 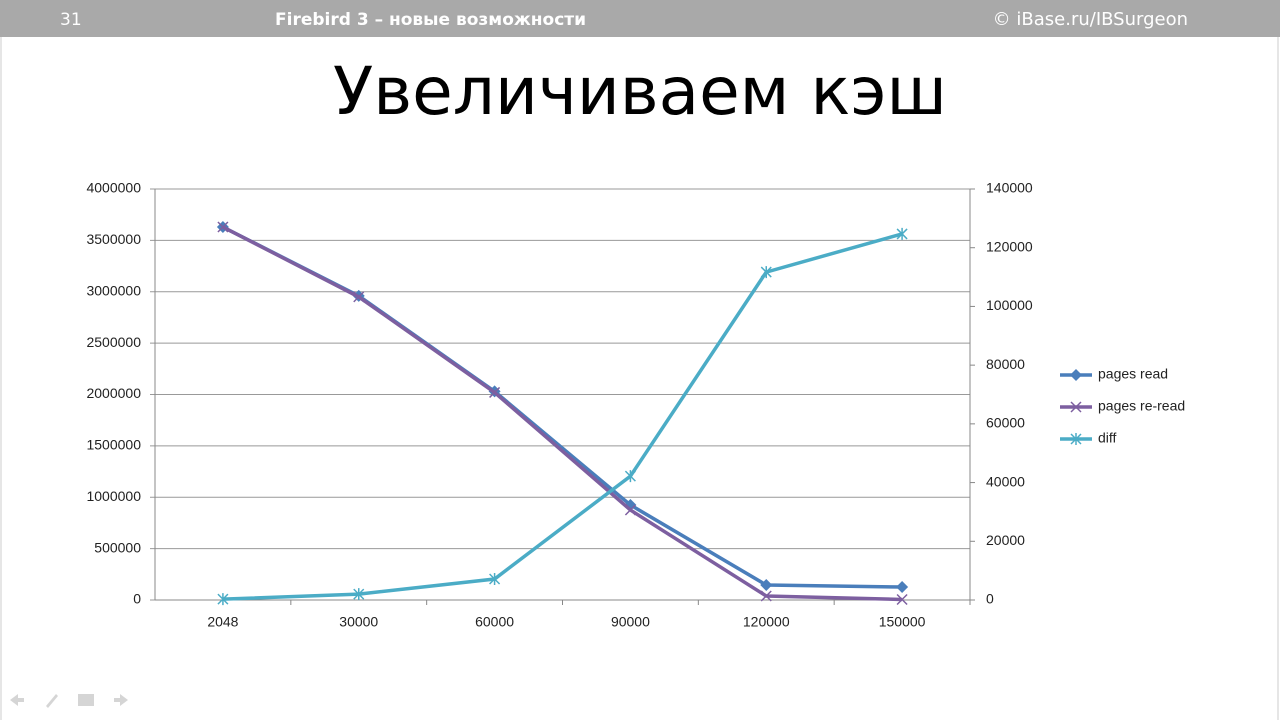 I want to click on y2-tick-label: 140000, so click(x=1009, y=188).